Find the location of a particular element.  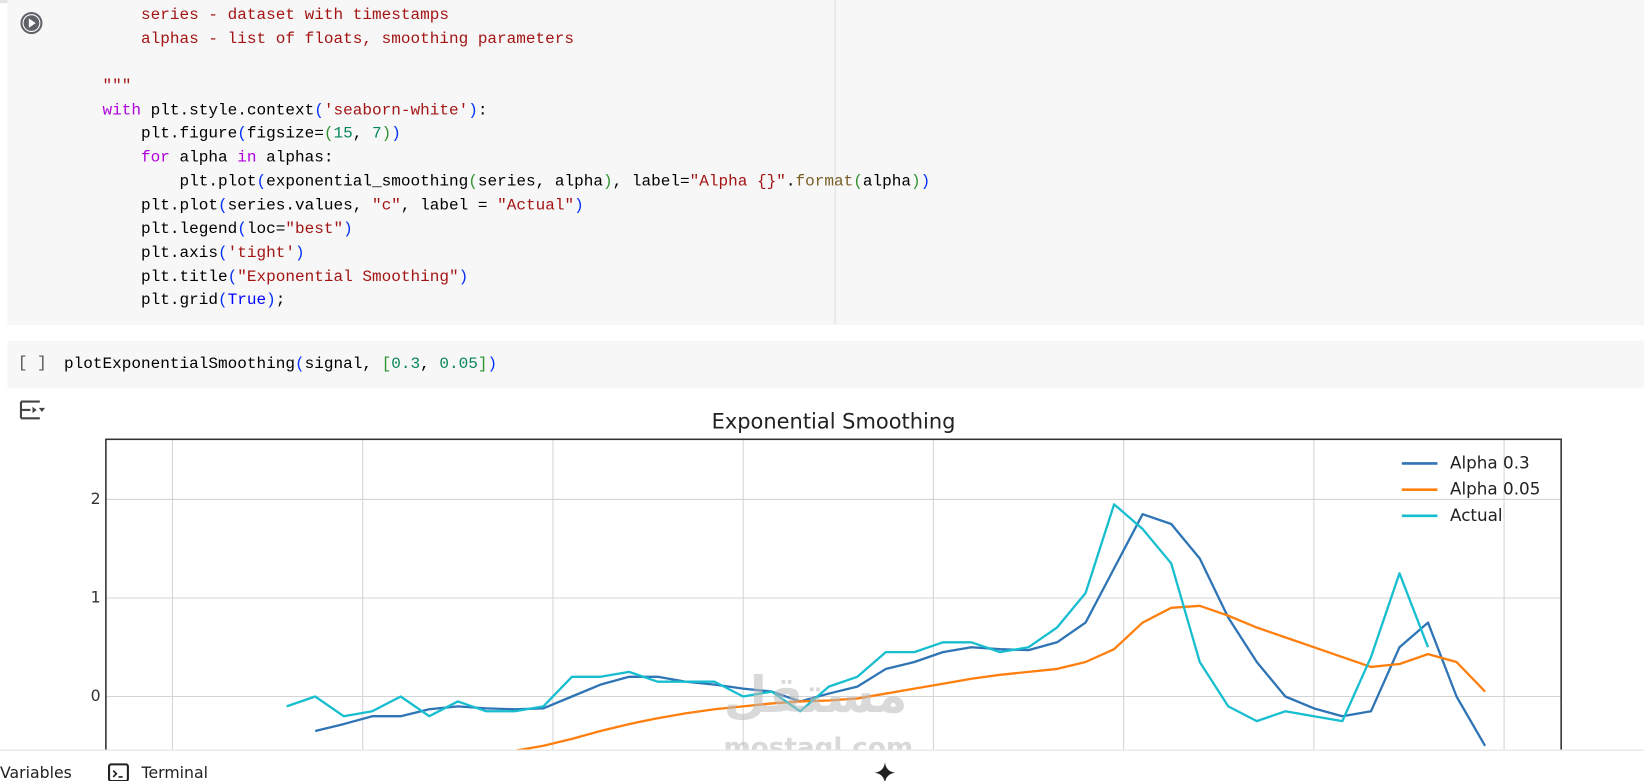

code-token: "c" is located at coordinates (386, 205).